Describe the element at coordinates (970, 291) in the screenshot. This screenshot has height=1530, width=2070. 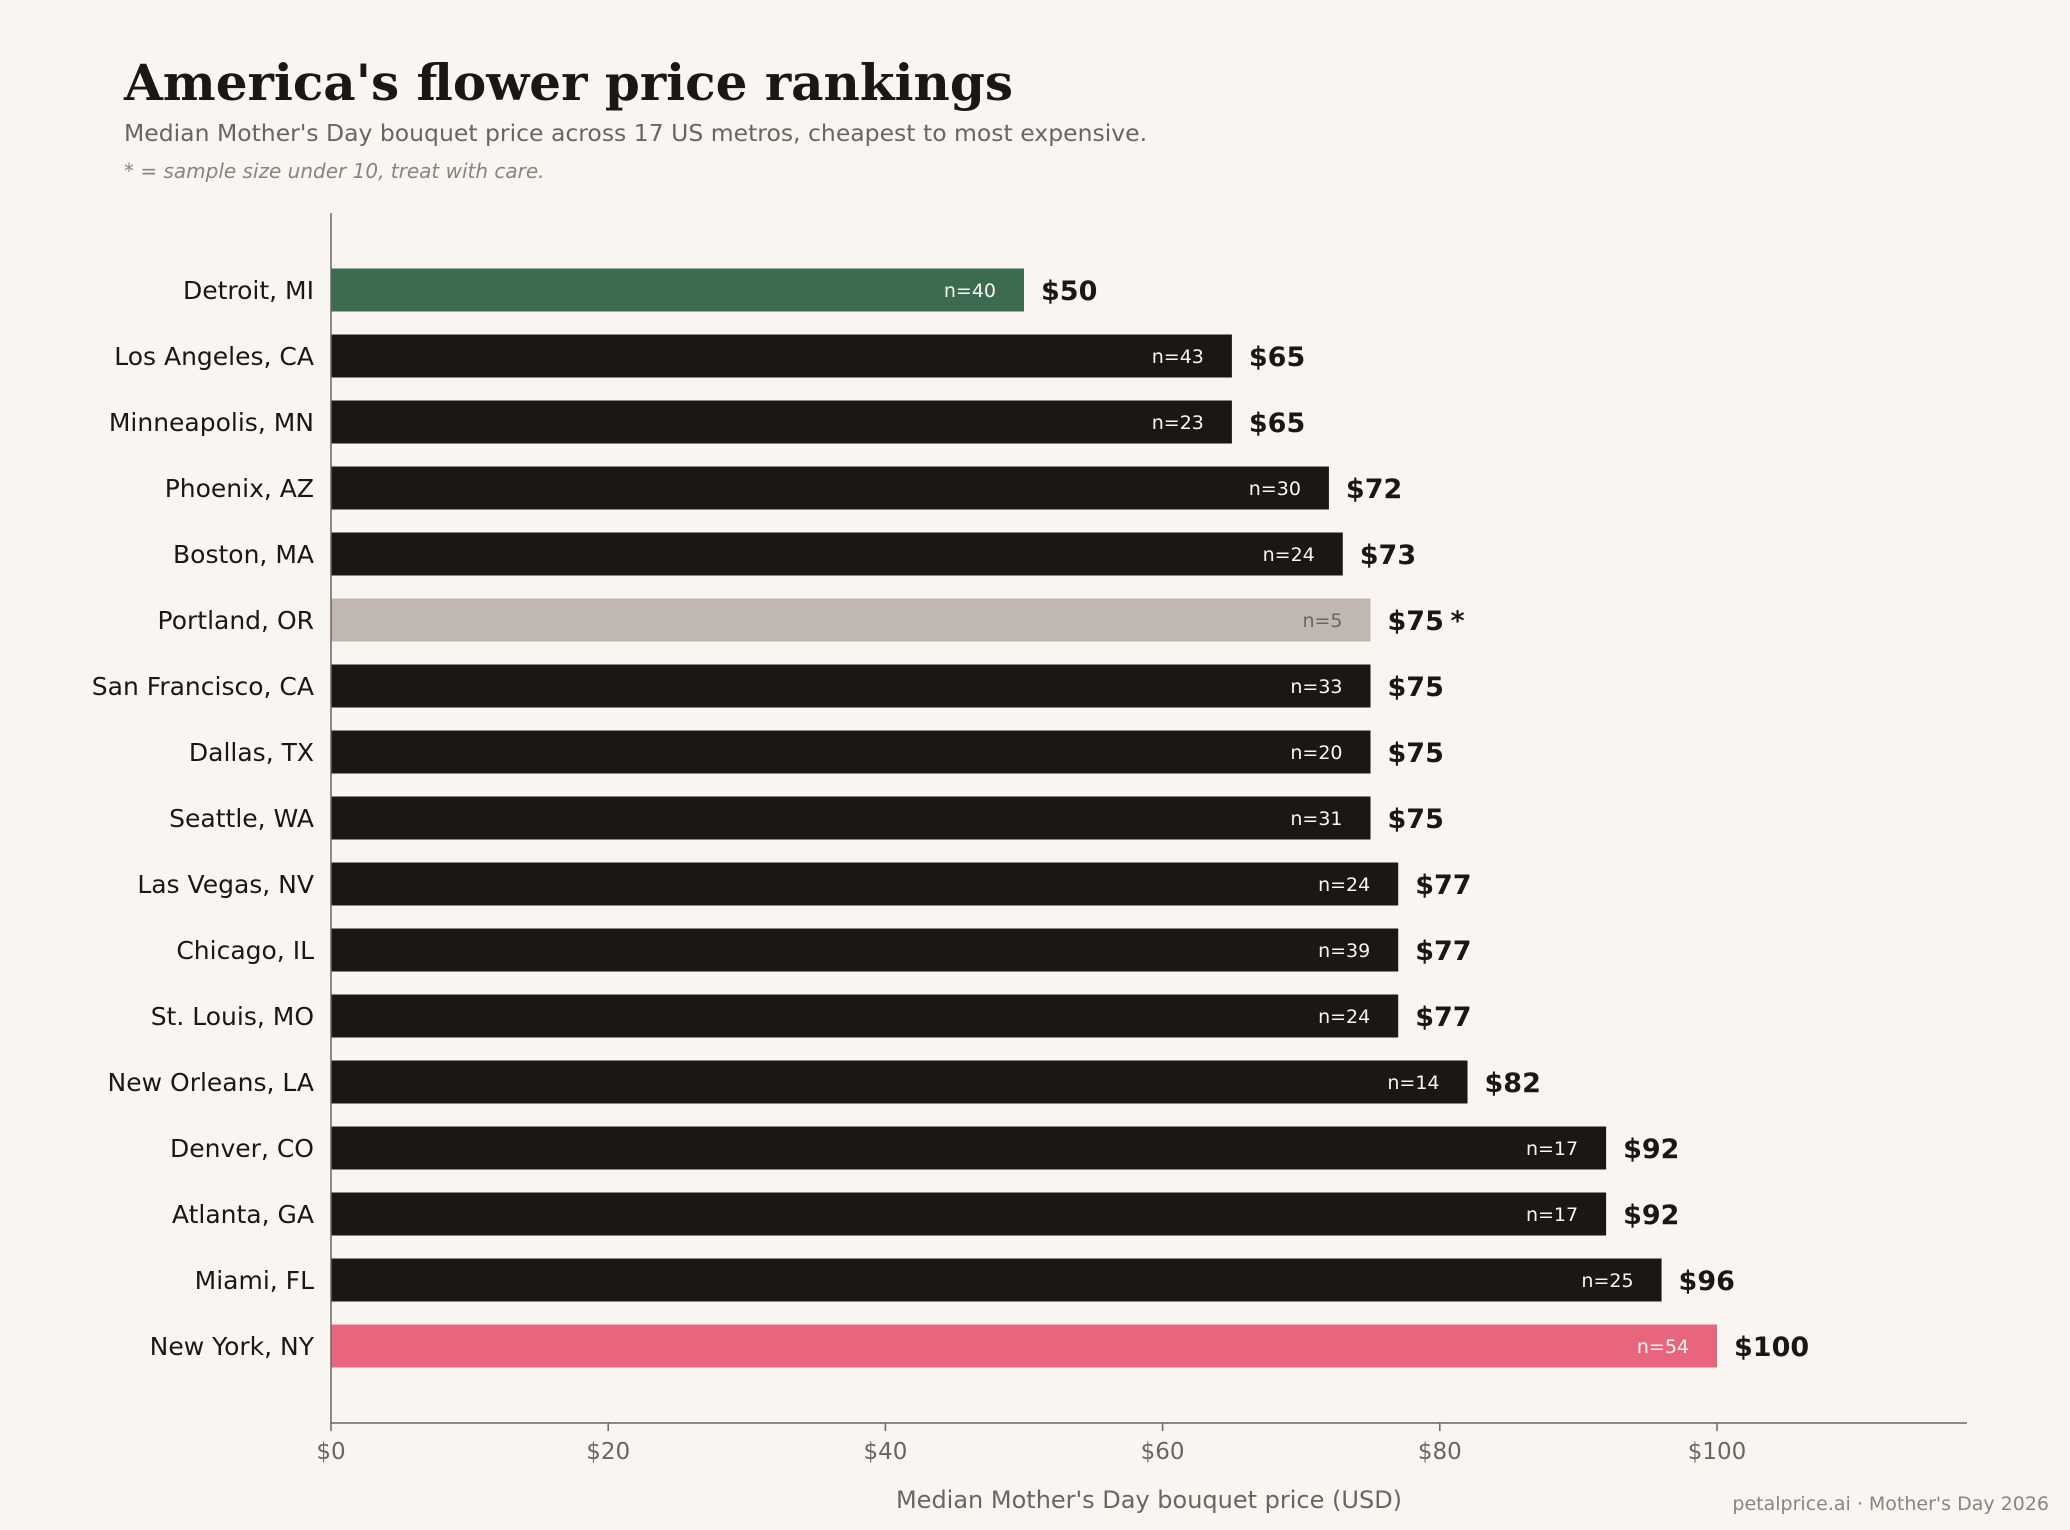
I see `sample-size-label: n=40` at that location.